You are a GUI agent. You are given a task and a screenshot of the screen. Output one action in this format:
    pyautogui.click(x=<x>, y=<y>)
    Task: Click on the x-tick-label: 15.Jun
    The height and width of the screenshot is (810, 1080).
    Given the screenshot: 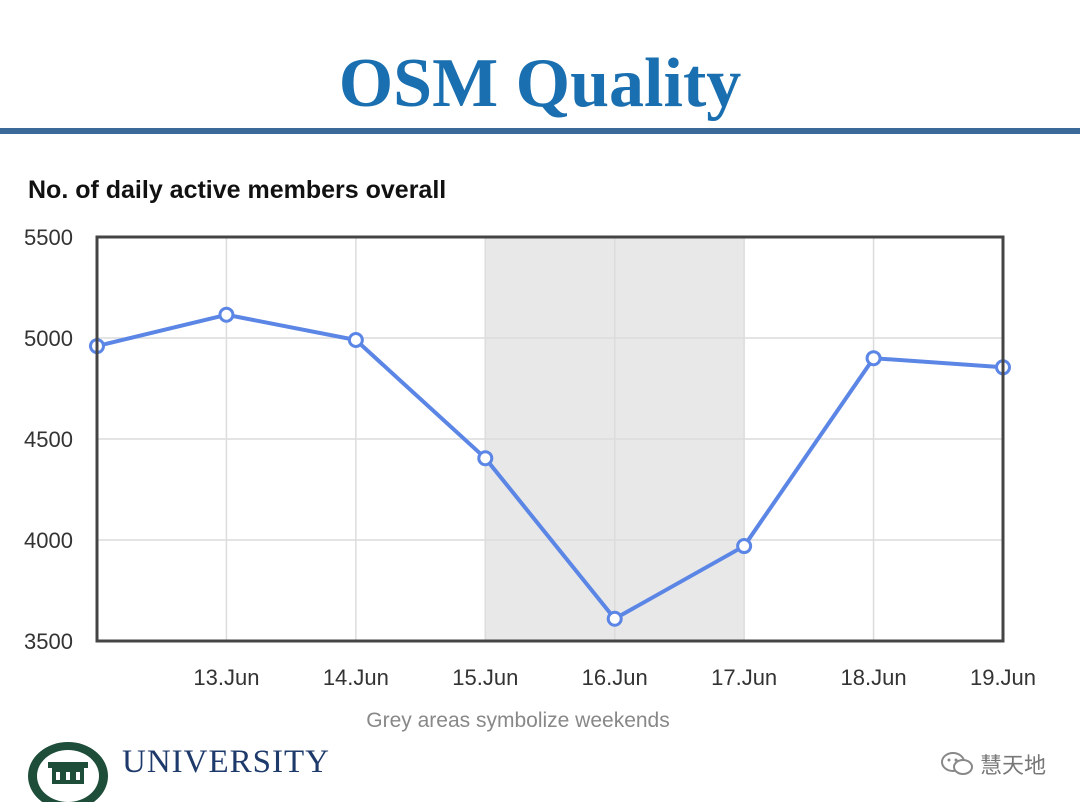 What is the action you would take?
    pyautogui.click(x=485, y=677)
    